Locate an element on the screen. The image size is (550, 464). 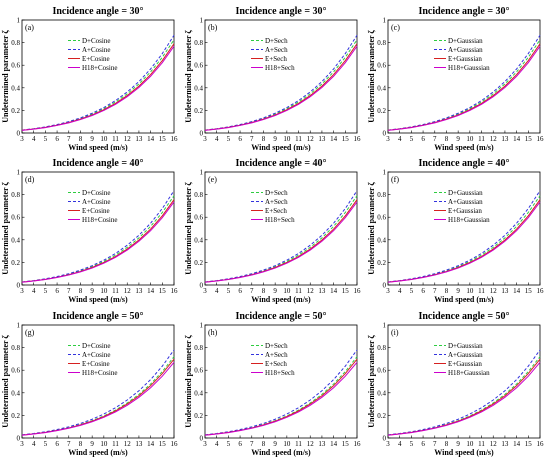
legend-label: E+Sech is located at coordinates (276, 211).